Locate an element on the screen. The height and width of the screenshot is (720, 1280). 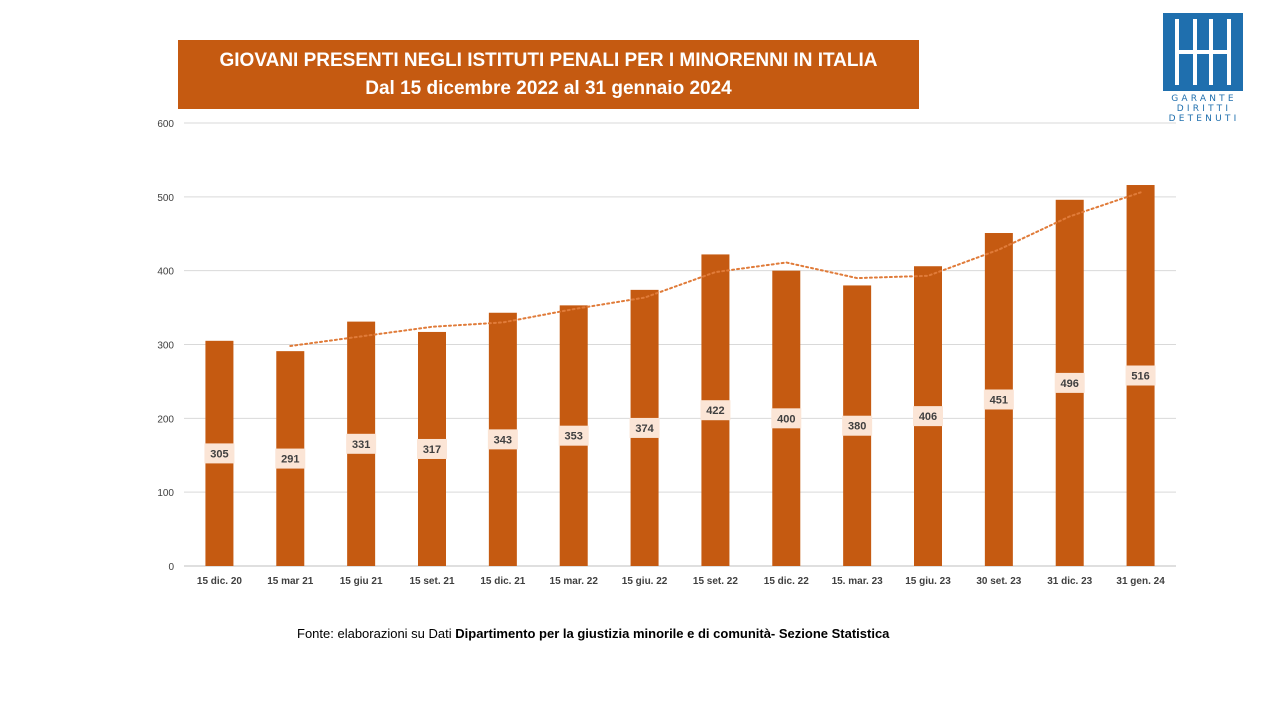
x-tick-label: 15 giu. 22 is located at coordinates (645, 581).